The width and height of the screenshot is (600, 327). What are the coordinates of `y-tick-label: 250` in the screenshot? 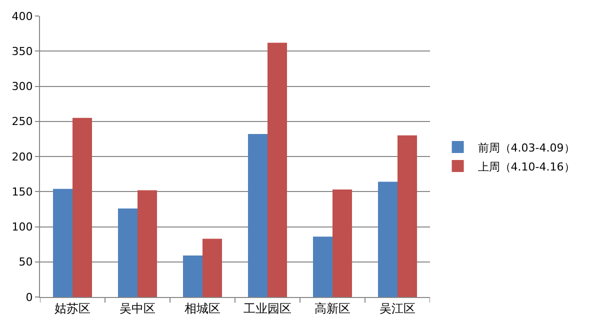 It's located at (22, 121).